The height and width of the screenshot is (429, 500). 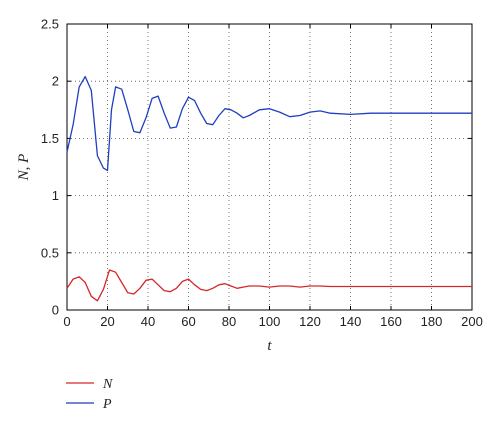 I want to click on x-tick-label: 0, so click(x=66, y=321).